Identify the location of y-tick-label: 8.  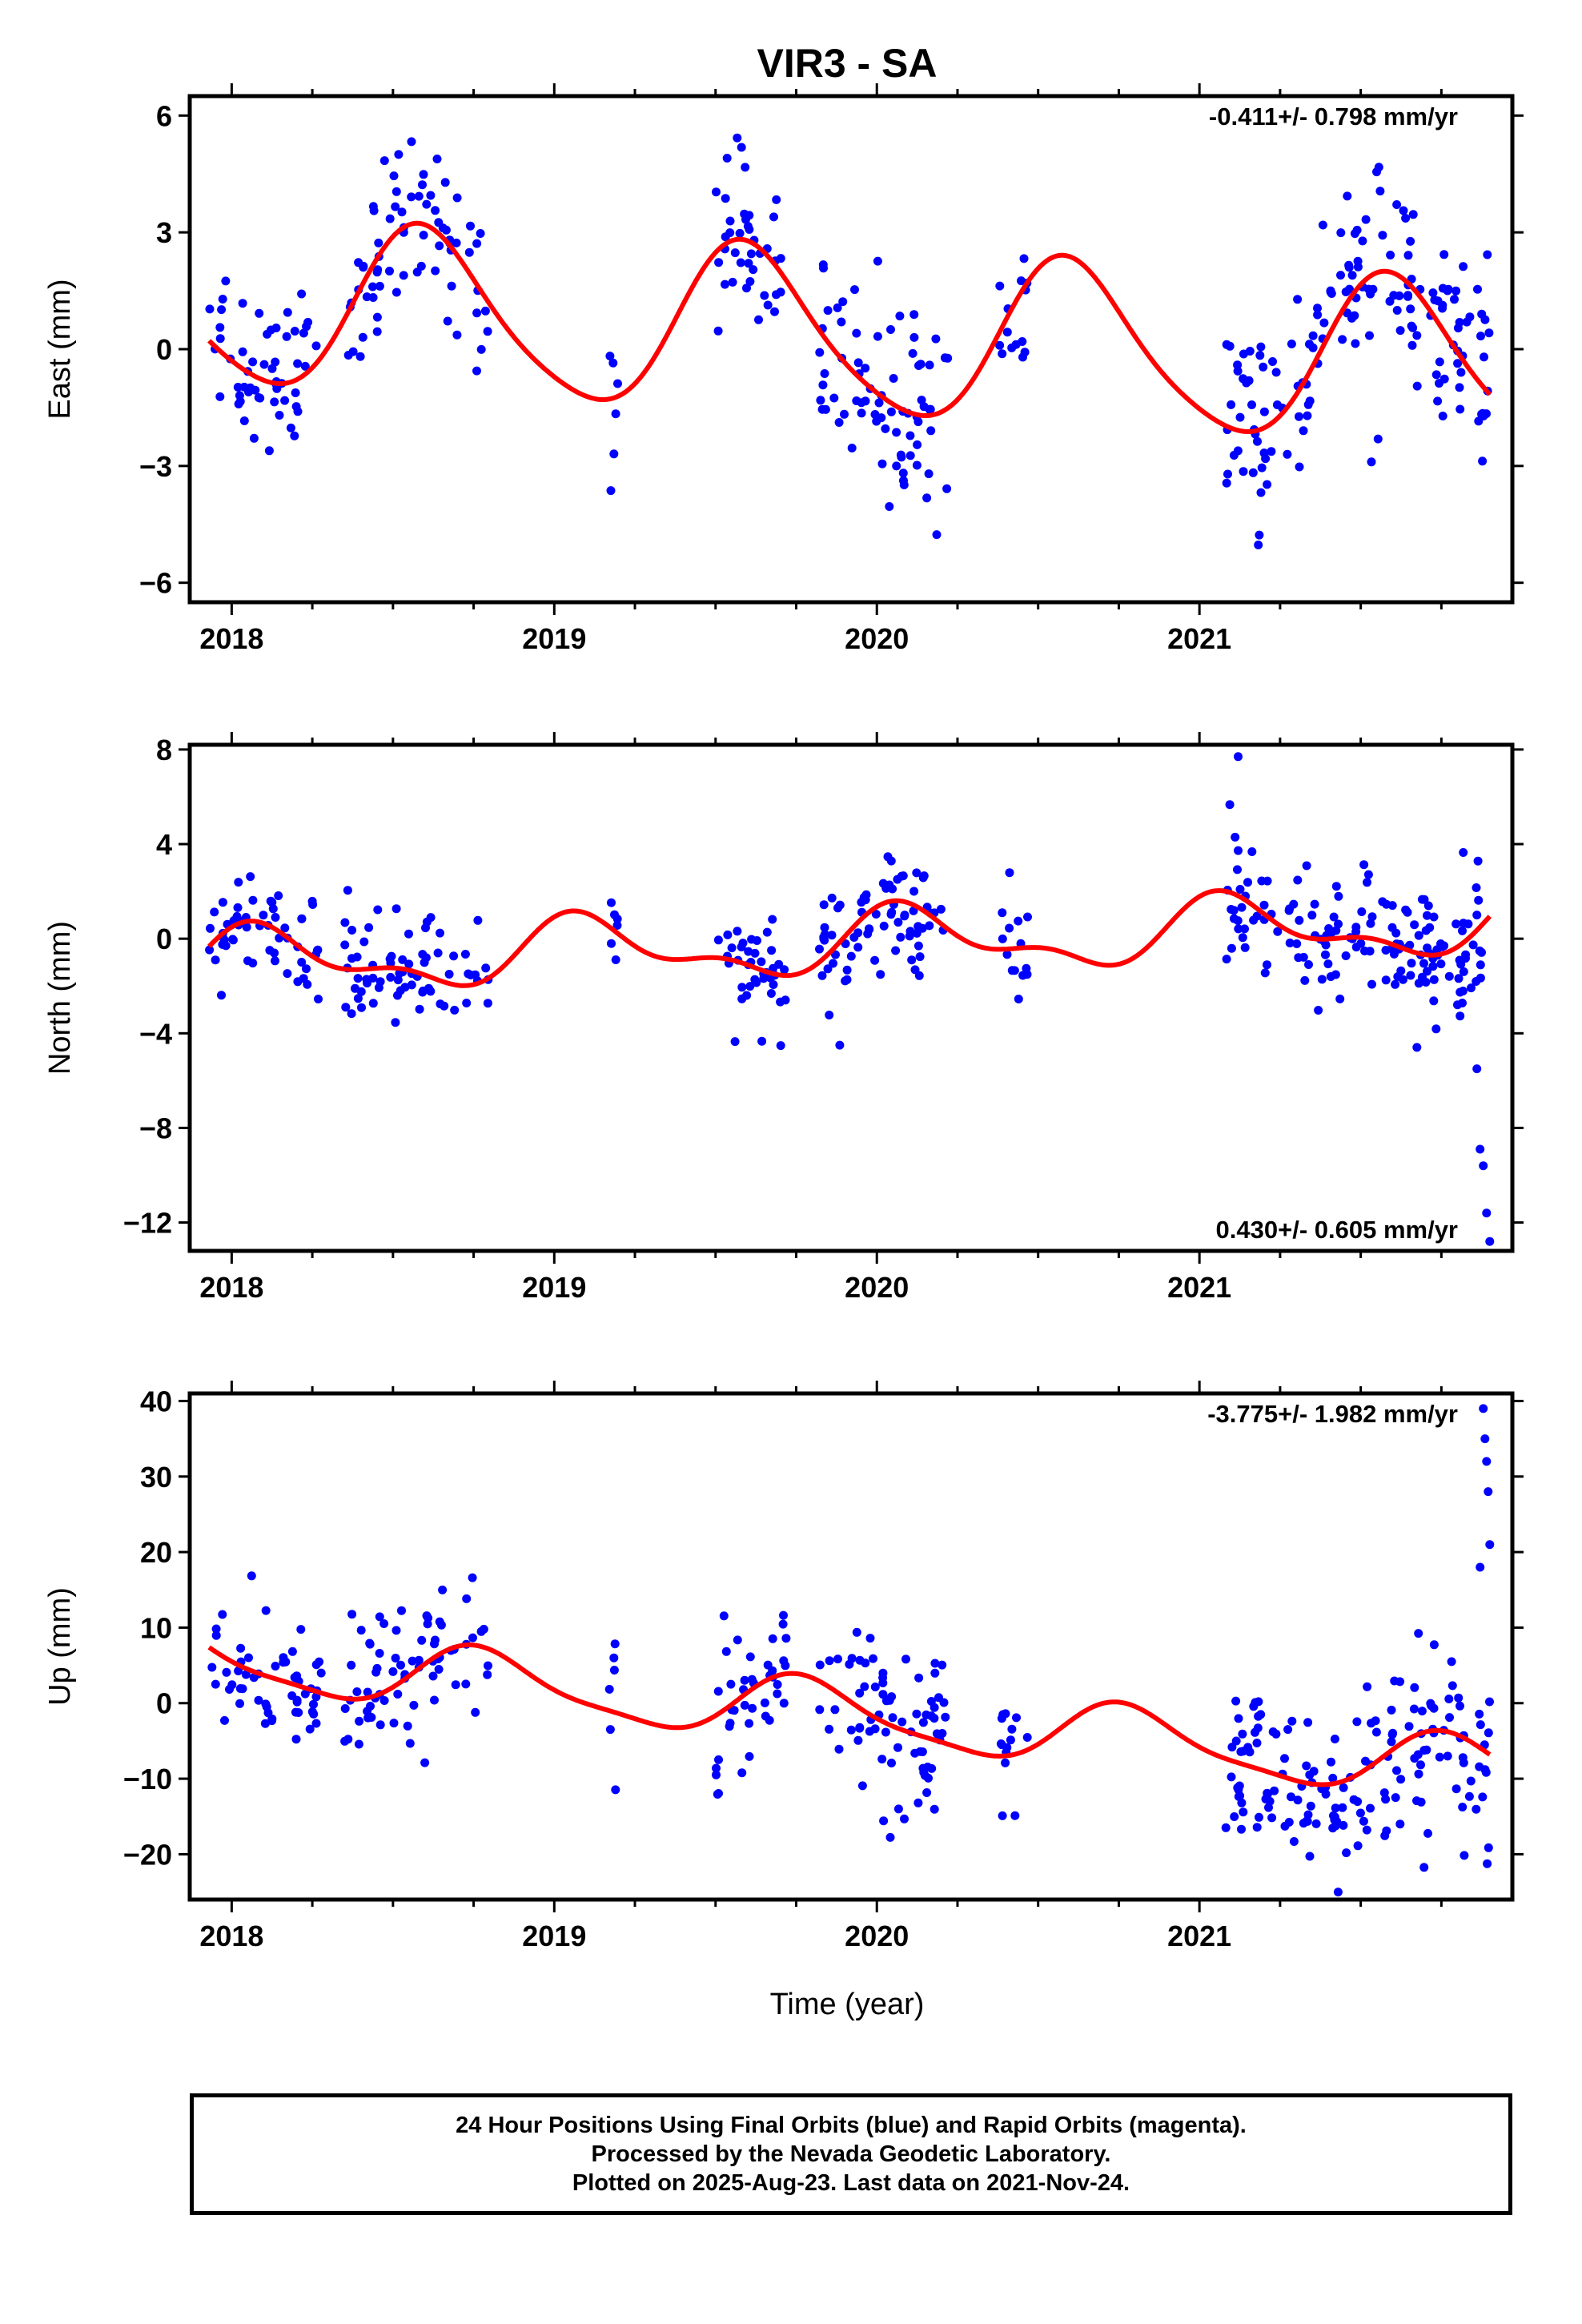
(164, 750).